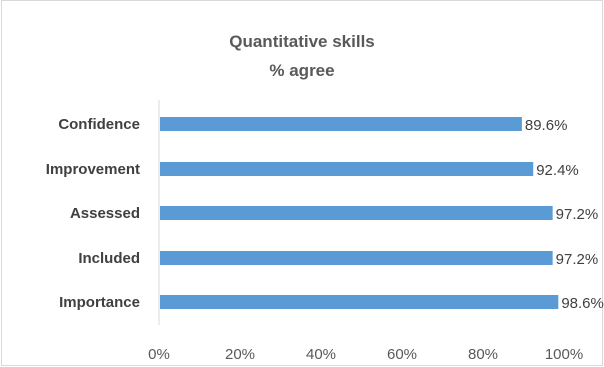 This screenshot has height=367, width=604. I want to click on category-label: Improvement, so click(93, 169).